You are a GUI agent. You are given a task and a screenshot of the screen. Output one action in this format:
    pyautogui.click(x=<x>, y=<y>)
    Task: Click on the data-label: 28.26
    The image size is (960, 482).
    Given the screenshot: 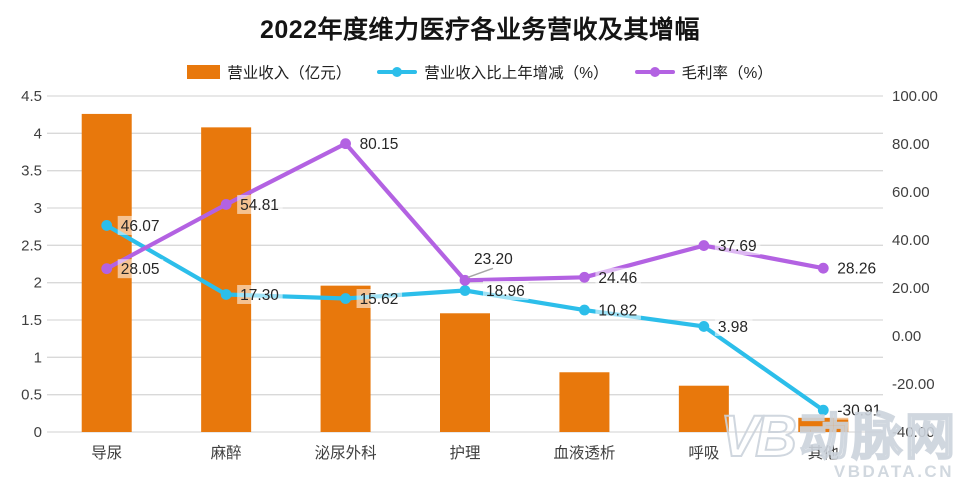 What is the action you would take?
    pyautogui.click(x=856, y=269)
    